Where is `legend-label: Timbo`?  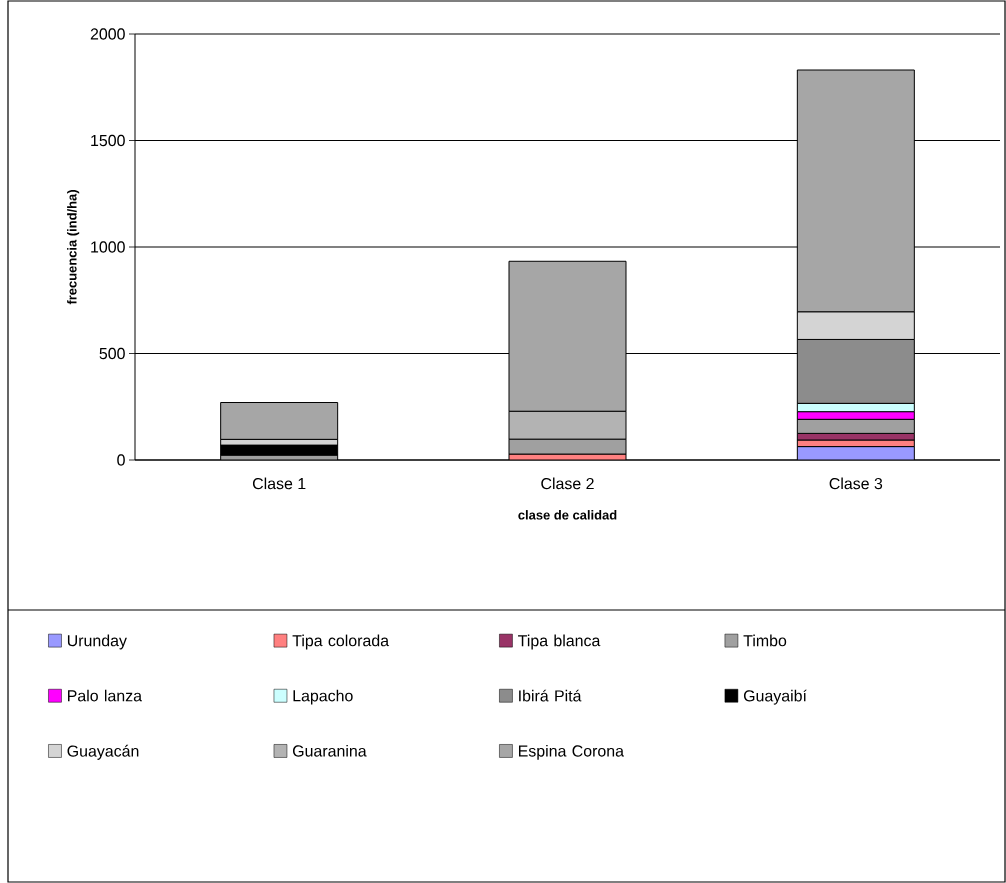 legend-label: Timbo is located at coordinates (765, 640).